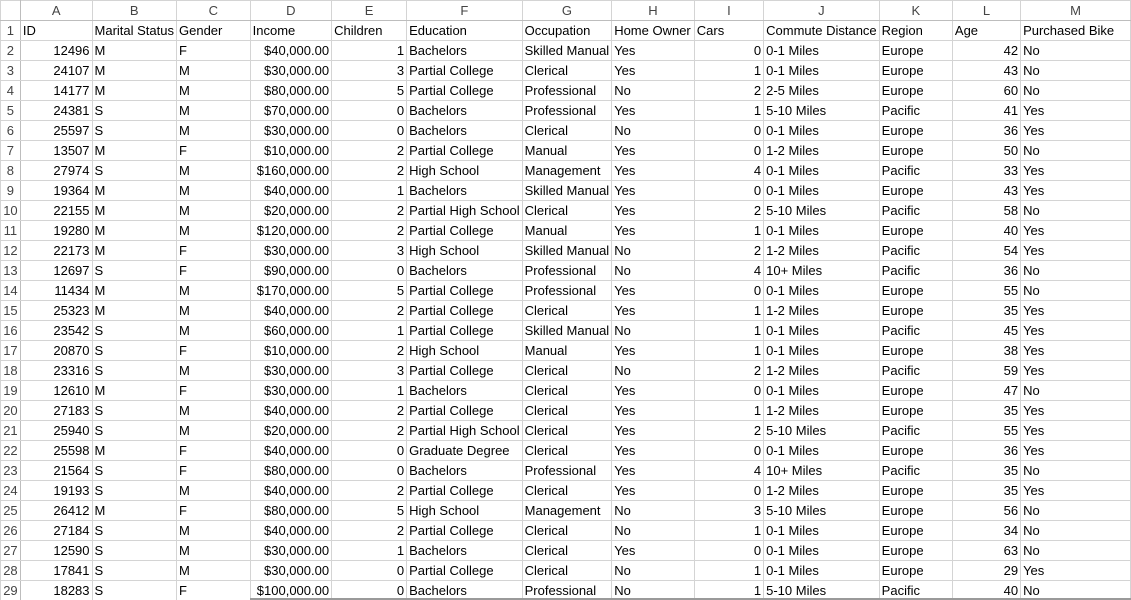  I want to click on cell-income: $100,000.00, so click(291, 590).